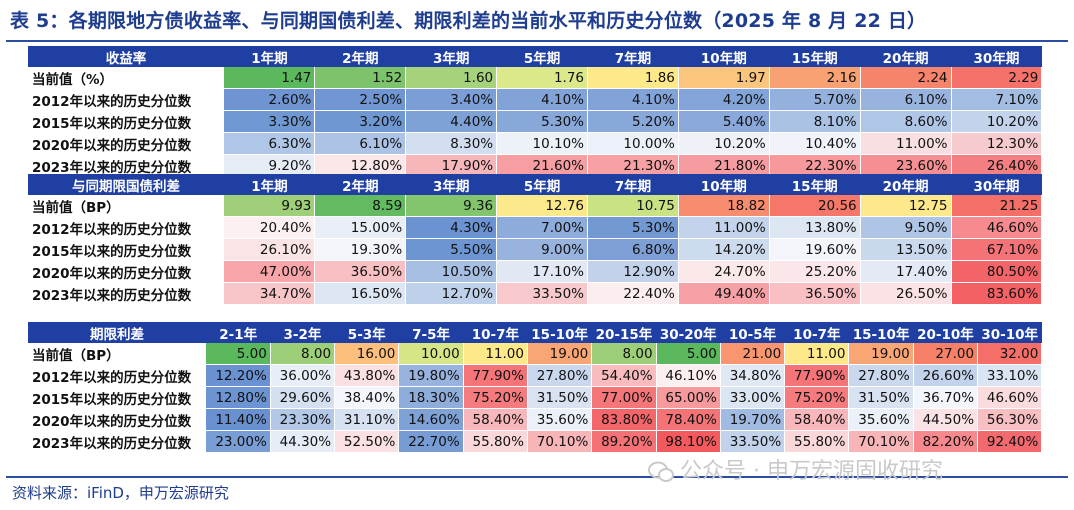 The width and height of the screenshot is (1074, 510). I want to click on value-cell: 21.30%, so click(633, 165).